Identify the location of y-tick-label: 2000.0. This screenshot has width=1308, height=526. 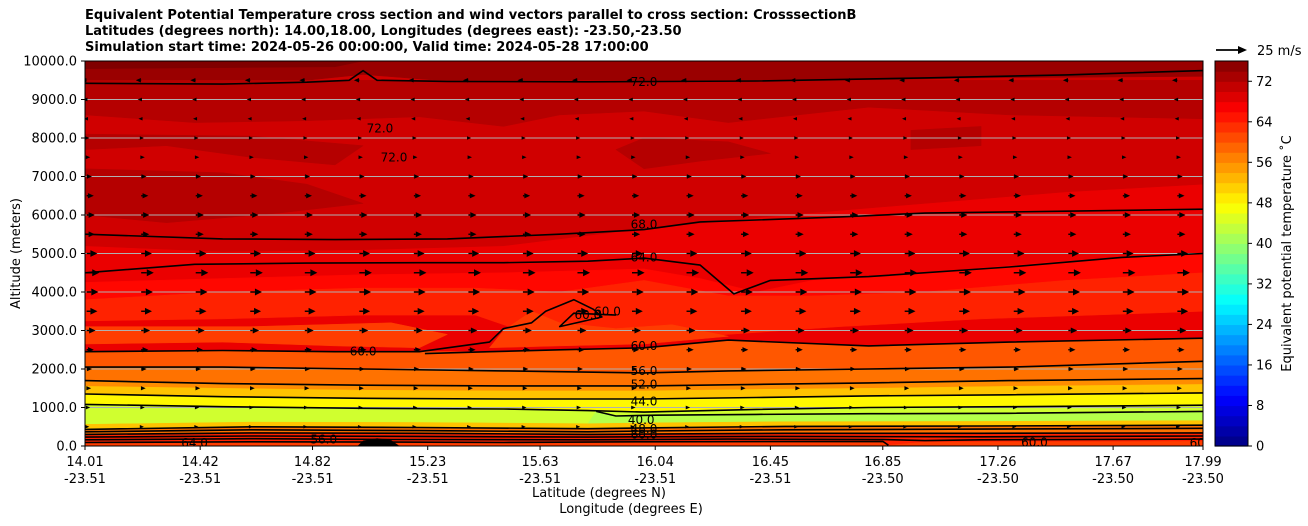
(55, 370).